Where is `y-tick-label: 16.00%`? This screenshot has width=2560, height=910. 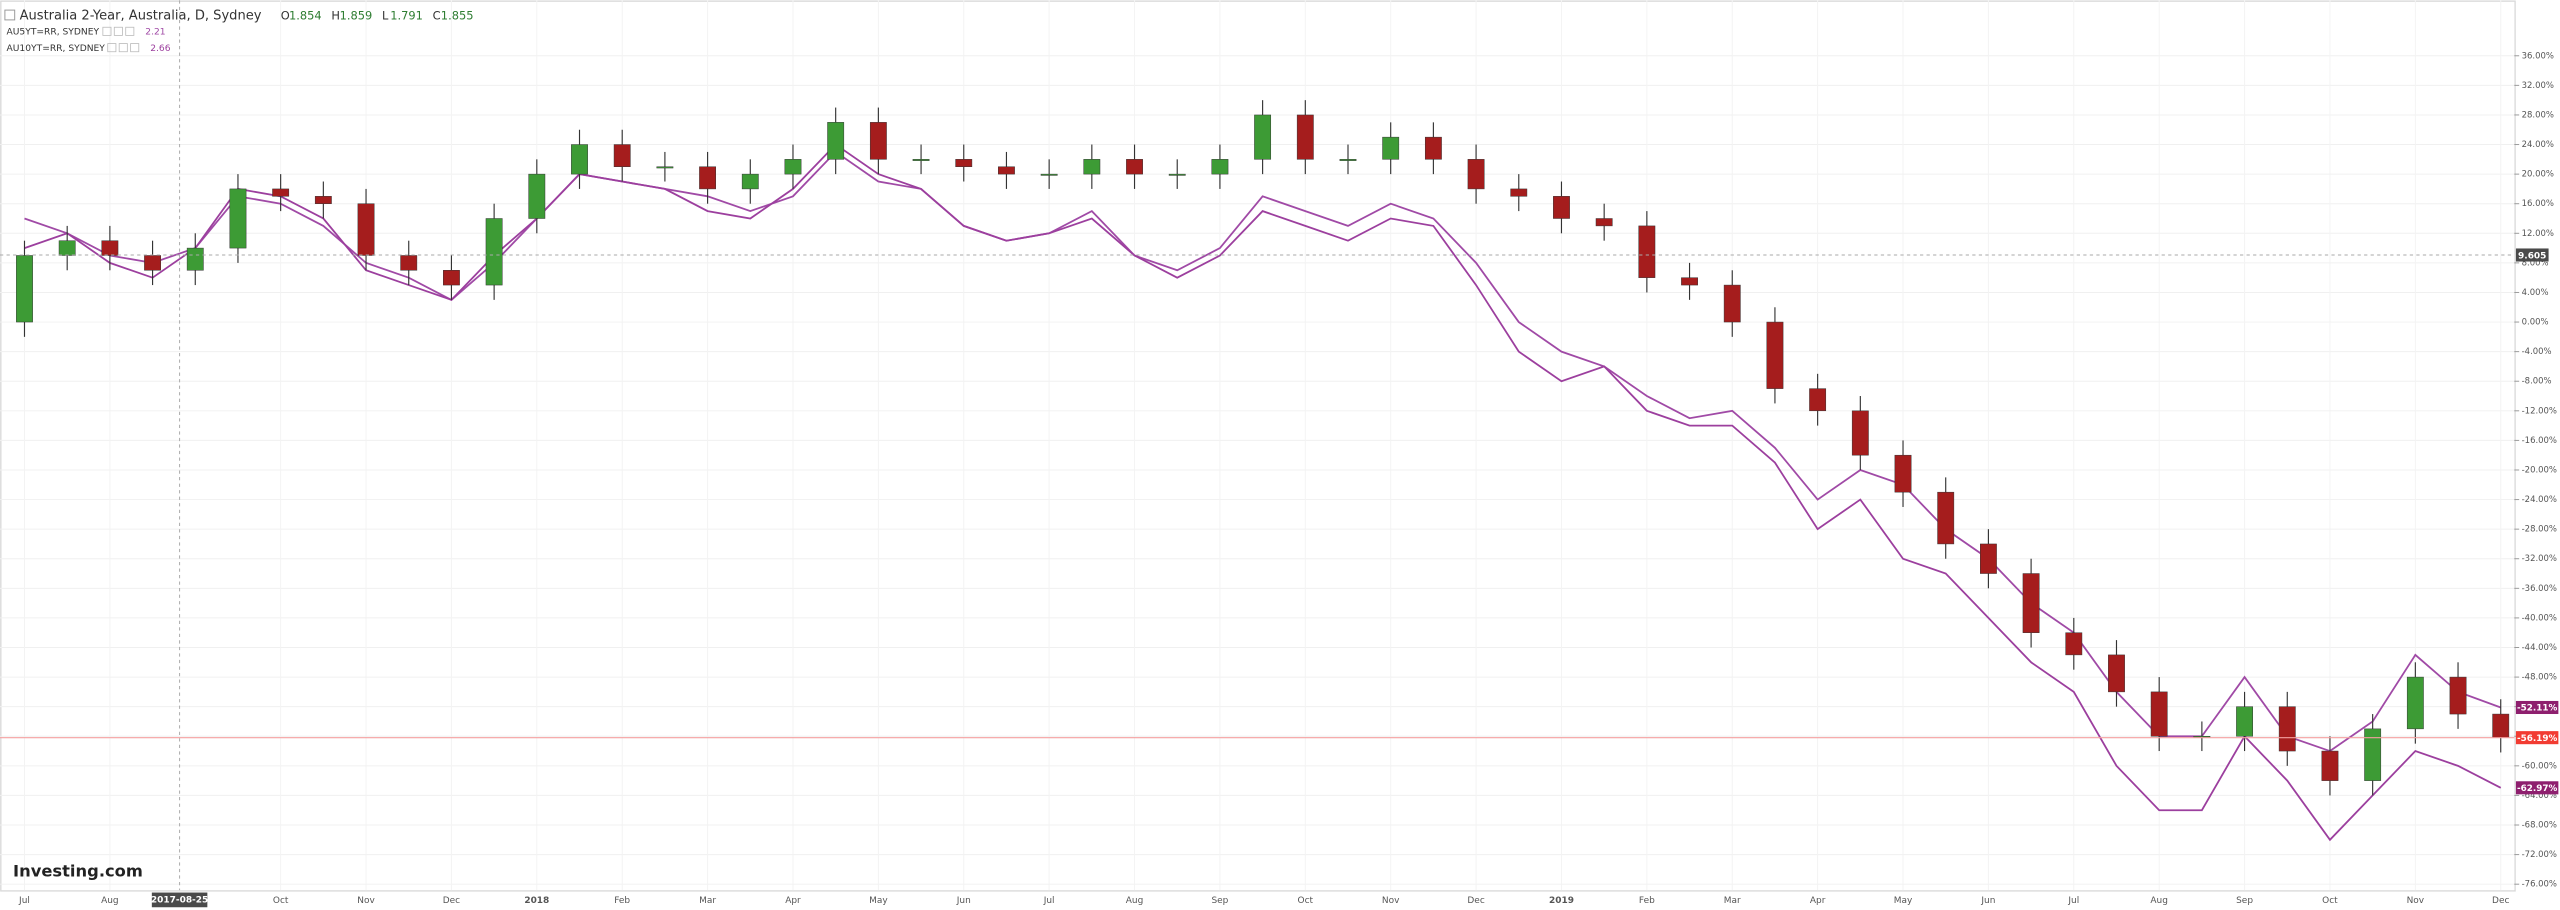 y-tick-label: 16.00% is located at coordinates (2538, 203).